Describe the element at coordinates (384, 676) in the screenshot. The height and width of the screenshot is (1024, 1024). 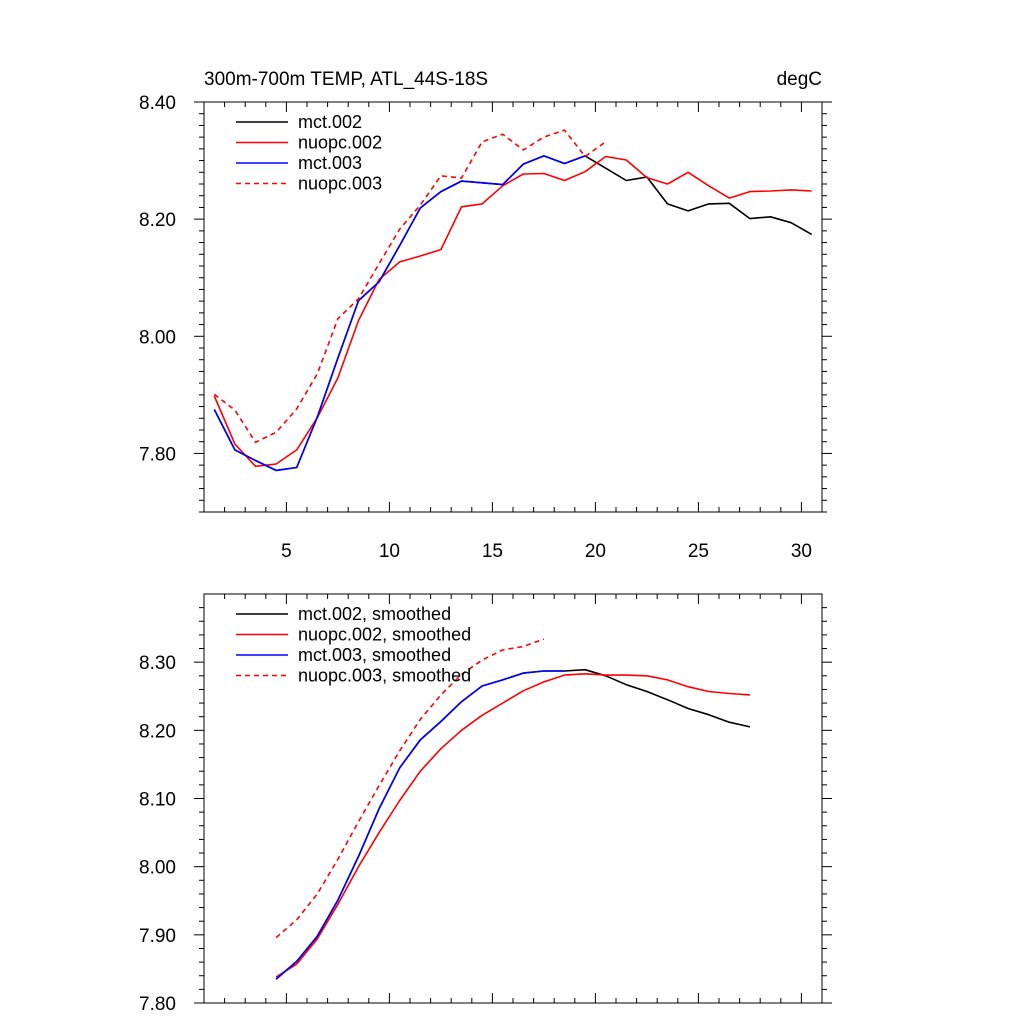
I see `legend-label: nuopc.003, smoothed` at that location.